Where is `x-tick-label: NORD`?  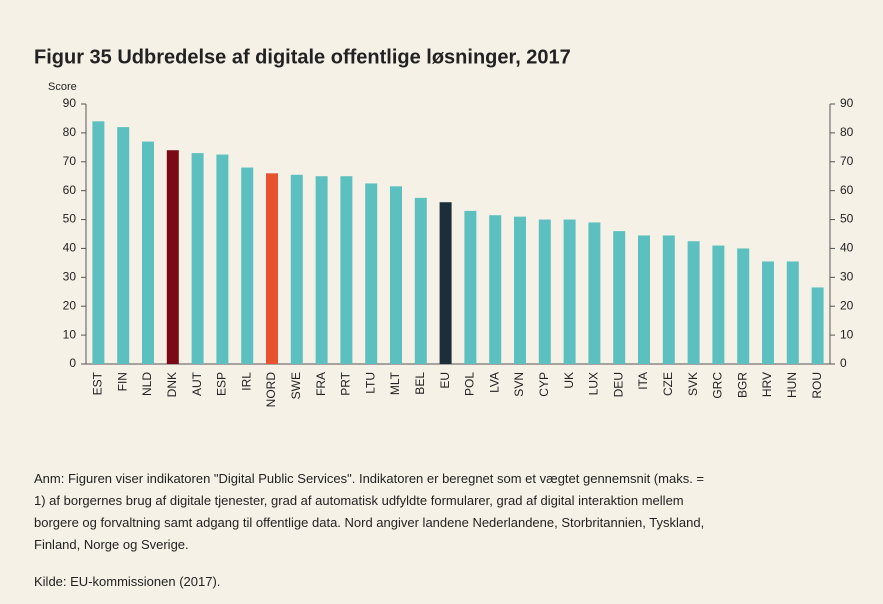 x-tick-label: NORD is located at coordinates (271, 390).